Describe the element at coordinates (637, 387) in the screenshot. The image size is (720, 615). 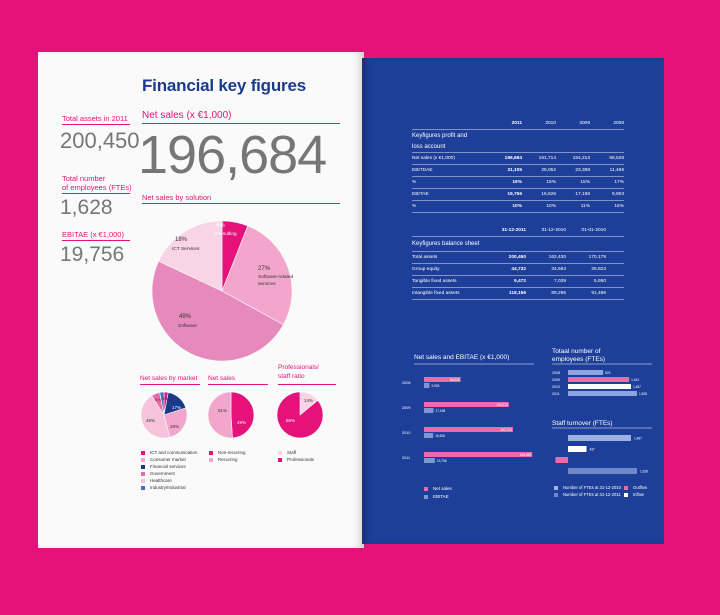
I see `data-label: 1,487` at that location.